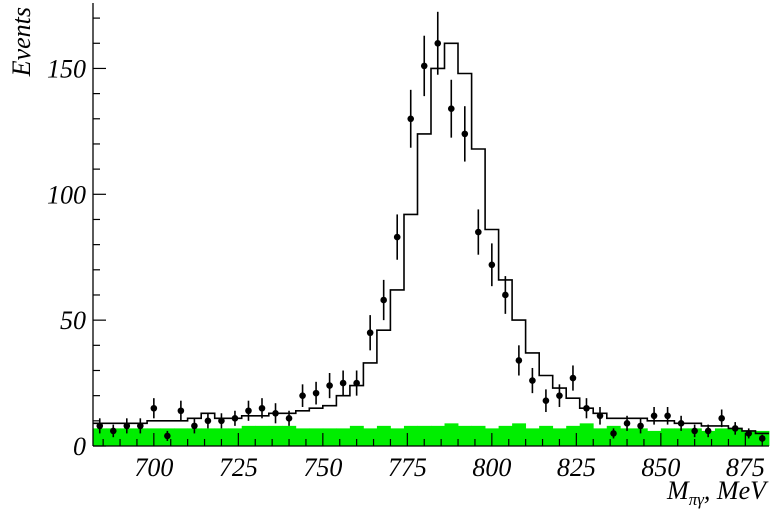  What do you see at coordinates (576, 467) in the screenshot?
I see `x-tick-label: 825` at bounding box center [576, 467].